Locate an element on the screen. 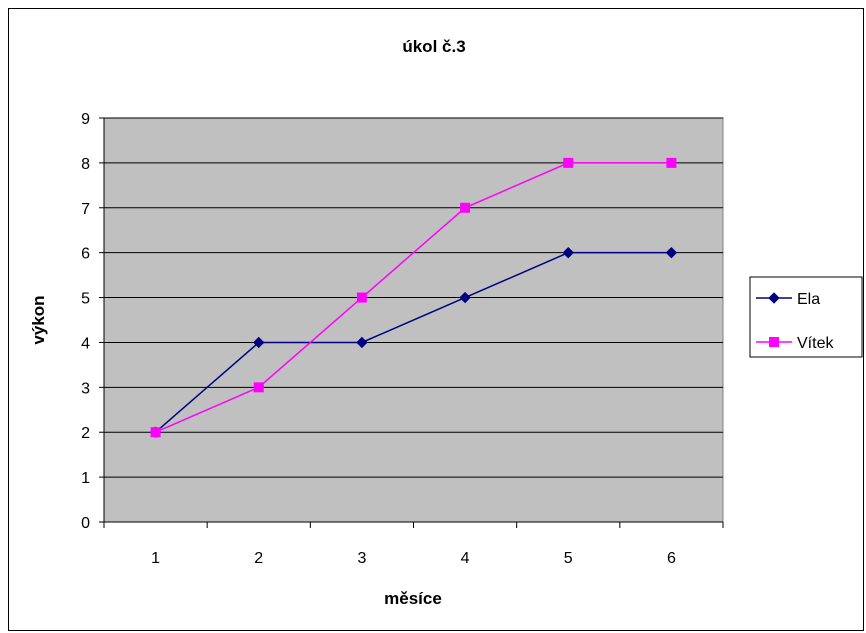  x-tick-label: 2 is located at coordinates (258, 558).